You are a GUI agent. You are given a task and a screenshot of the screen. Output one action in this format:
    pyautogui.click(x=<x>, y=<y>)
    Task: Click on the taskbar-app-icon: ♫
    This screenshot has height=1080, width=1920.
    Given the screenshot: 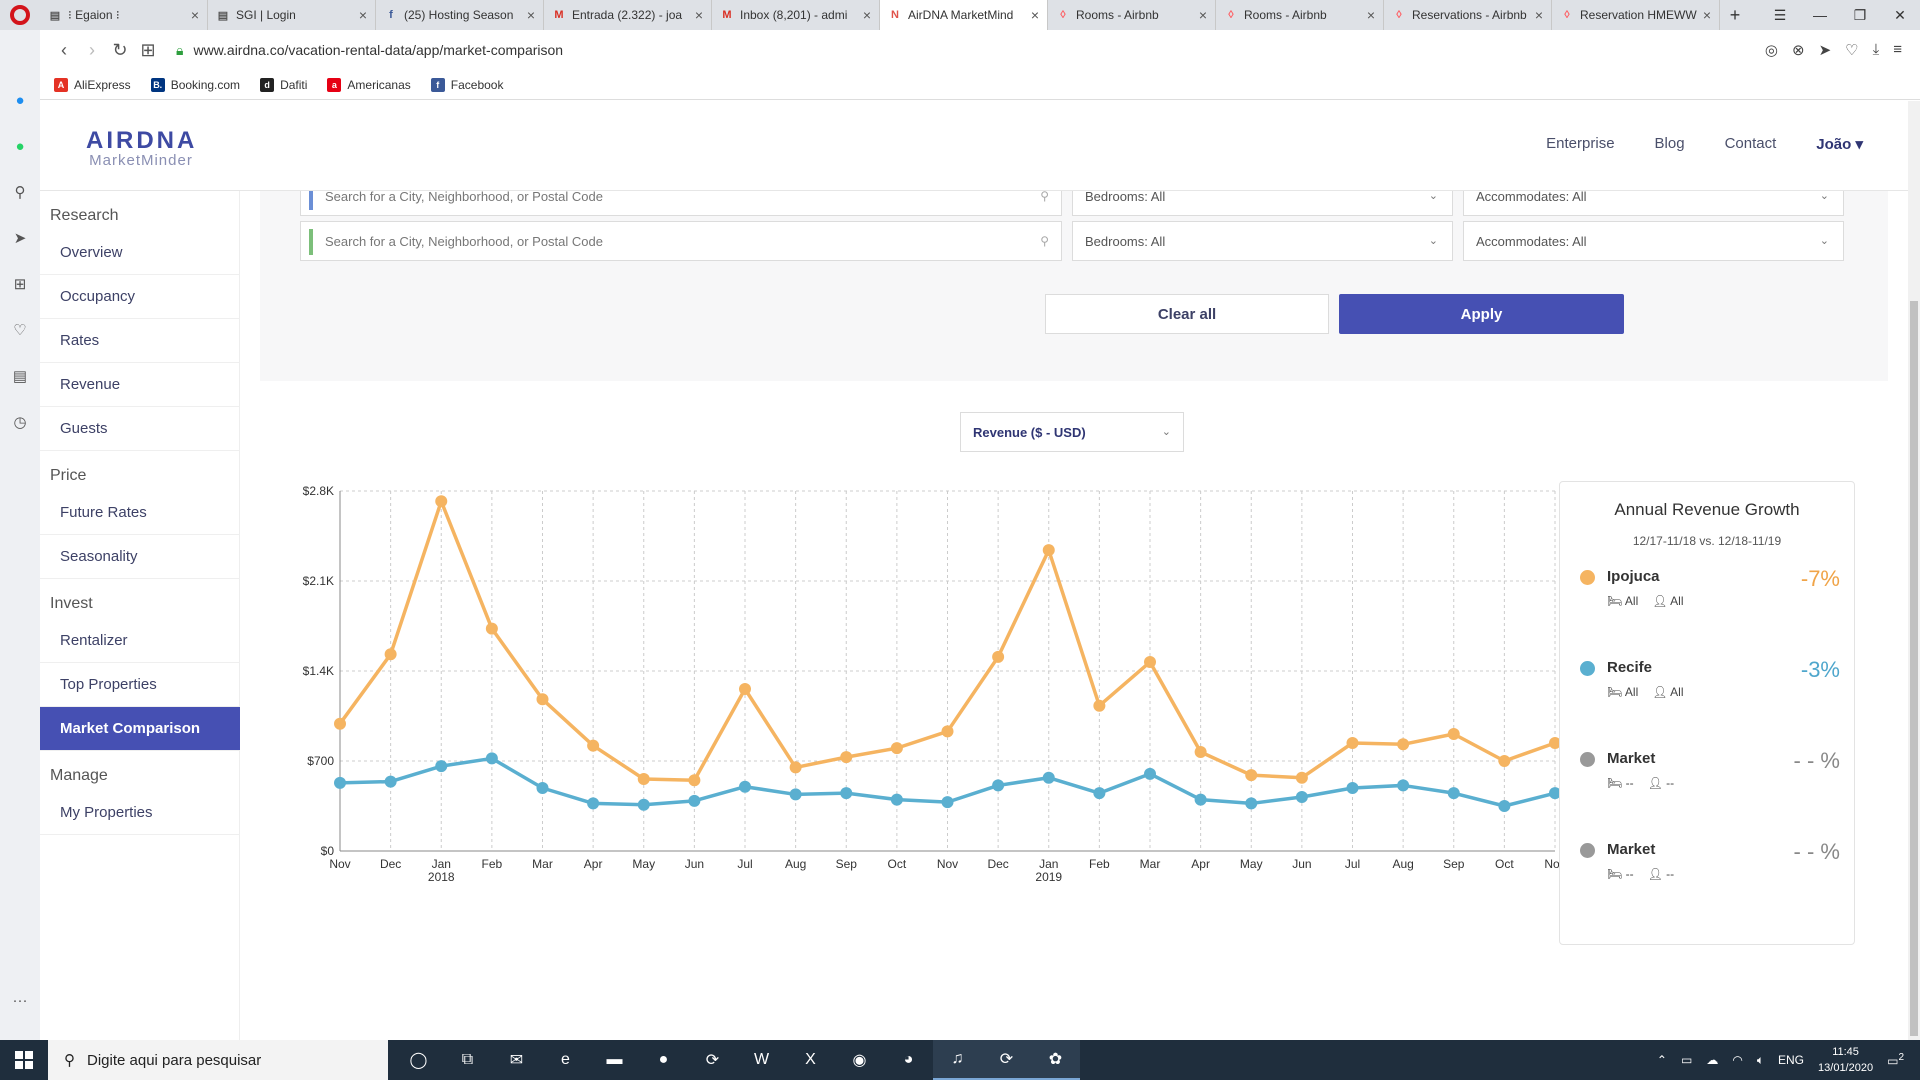 What is the action you would take?
    pyautogui.click(x=957, y=1060)
    